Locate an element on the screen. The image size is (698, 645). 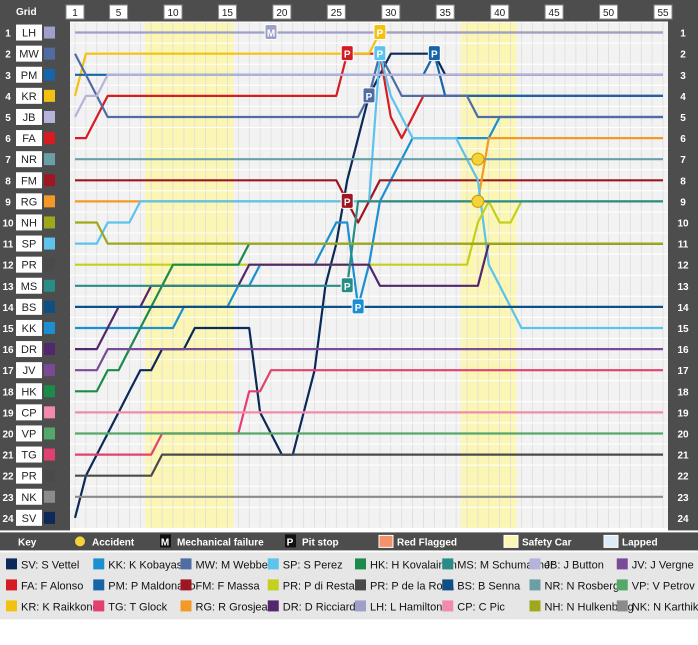
position-number-left: 4 is located at coordinates (8, 97).